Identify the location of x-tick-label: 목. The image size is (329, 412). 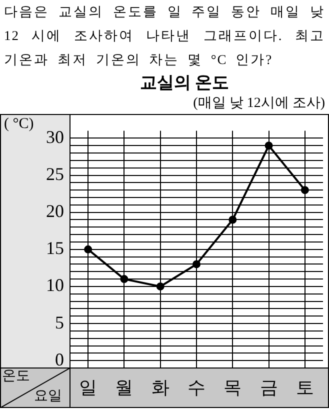
(233, 388).